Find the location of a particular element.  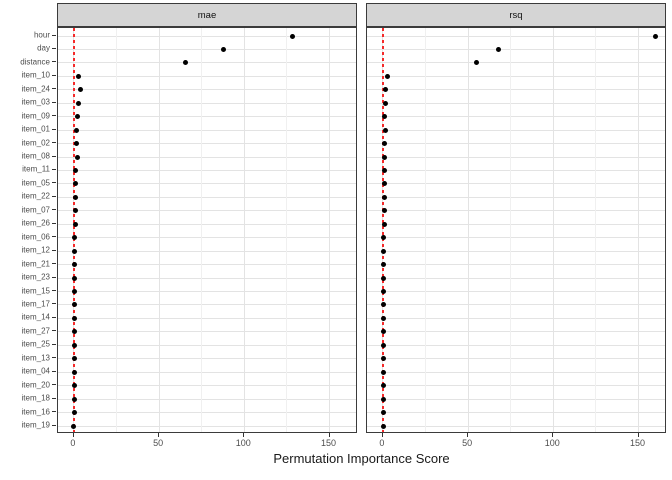

y-tick-label: item_05 is located at coordinates (35, 183).